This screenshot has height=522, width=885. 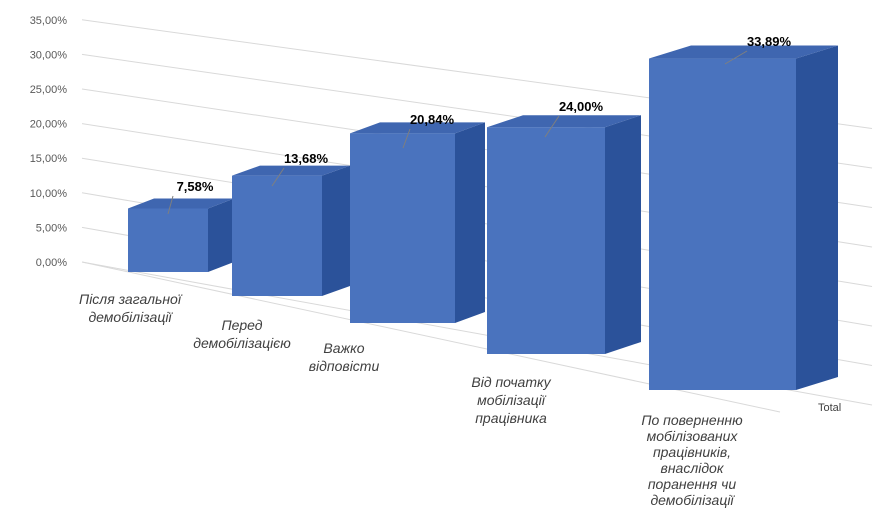 I want to click on category-label: Перед демобілізацією, so click(x=242, y=334).